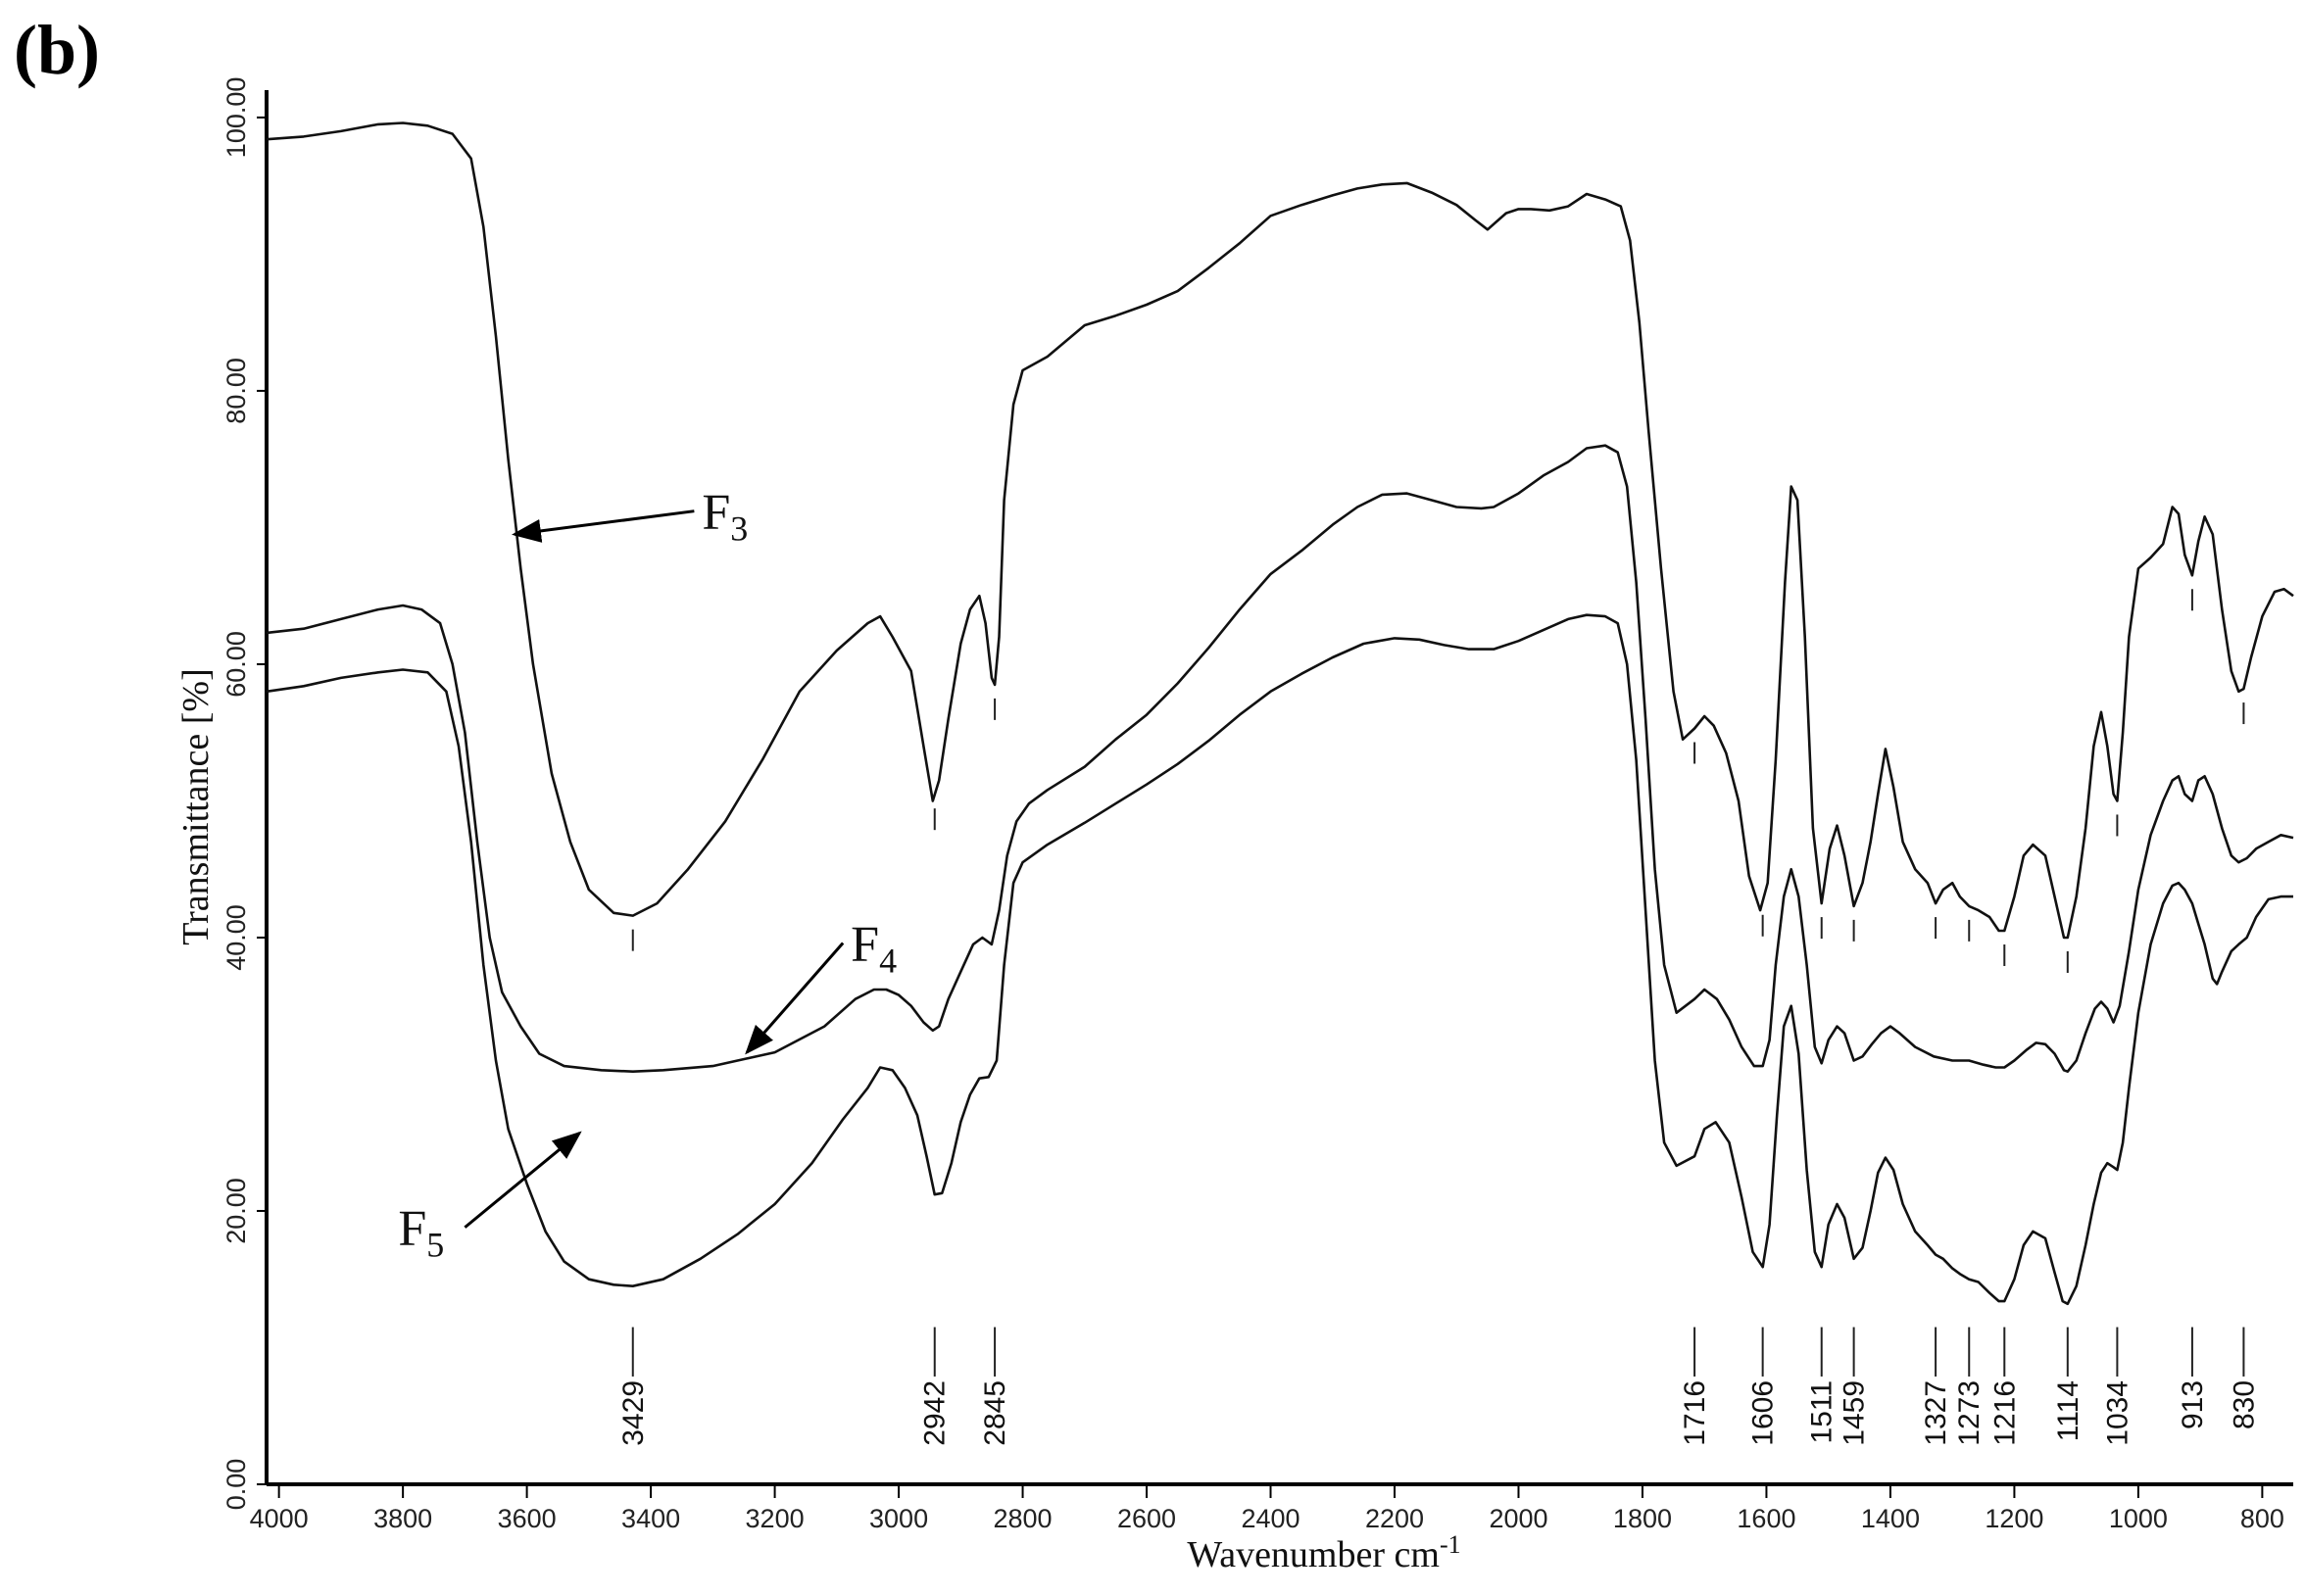  I want to click on peak-label: 1216, so click(2004, 1413).